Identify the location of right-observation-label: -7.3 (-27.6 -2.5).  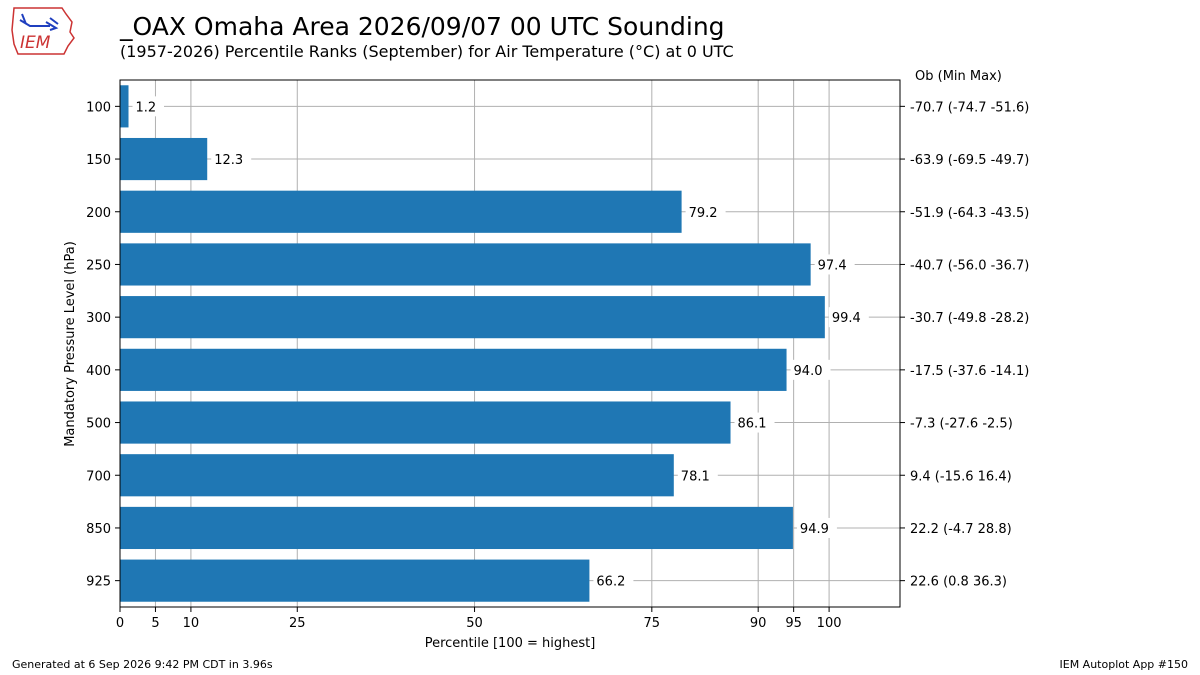
(961, 424).